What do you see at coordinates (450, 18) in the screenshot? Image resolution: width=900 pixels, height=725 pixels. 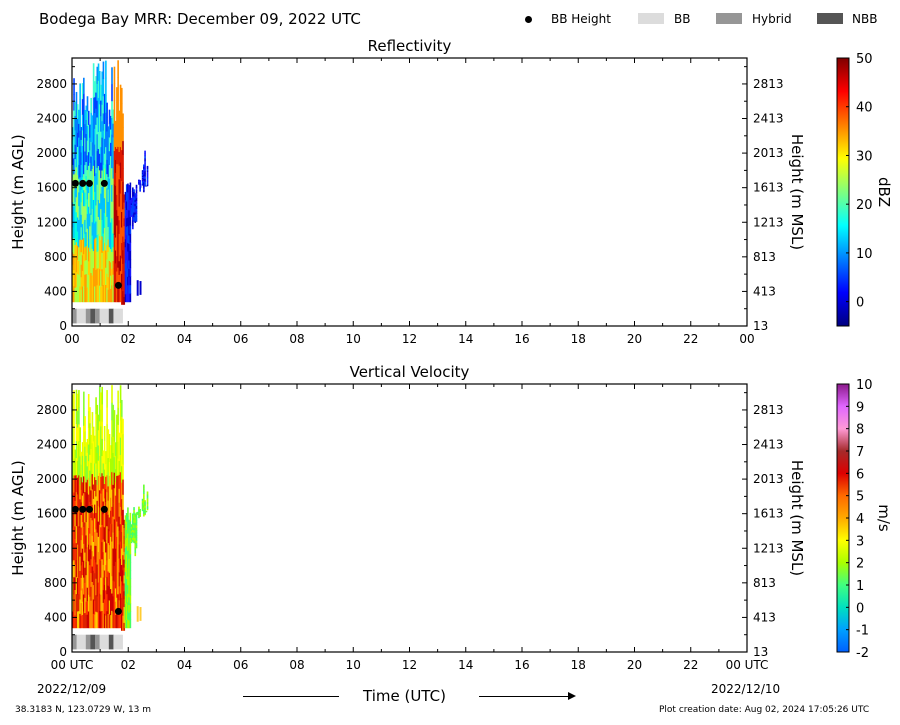 I see `top-legend: BB Height BB Hybrid NBB` at bounding box center [450, 18].